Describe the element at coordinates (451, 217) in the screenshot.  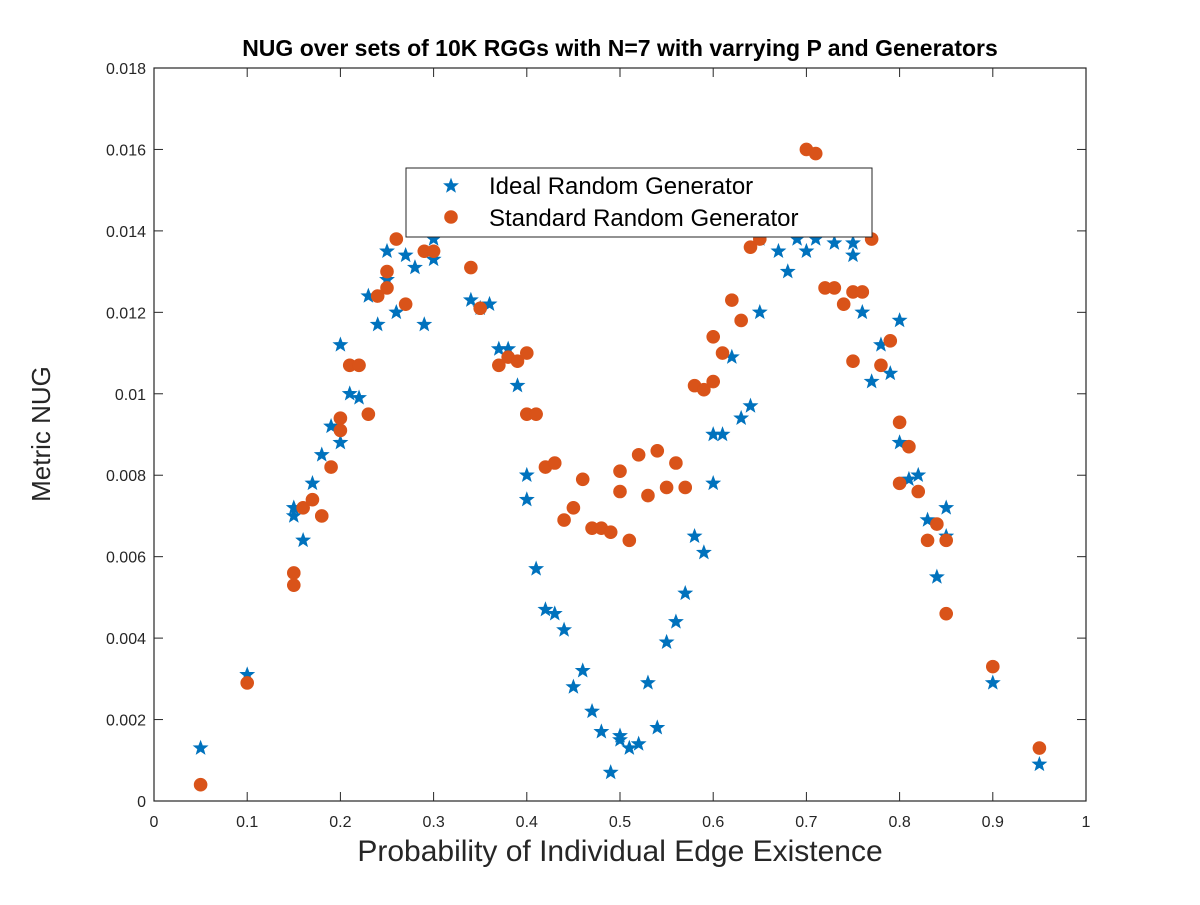
I see `legend-circle-marker` at that location.